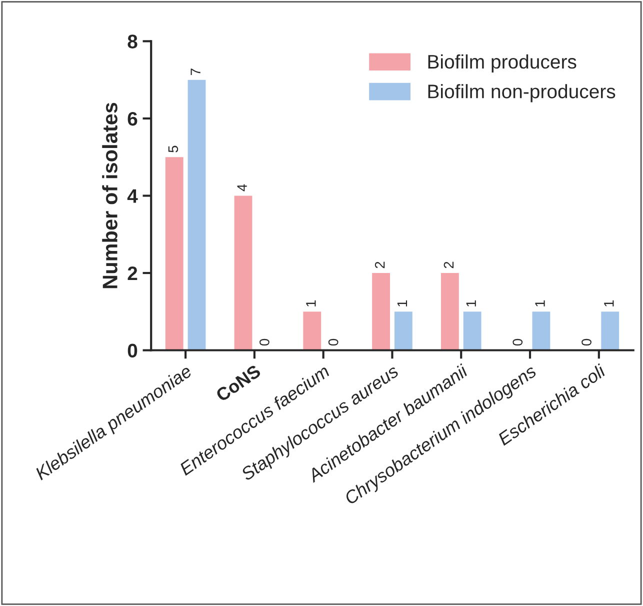 This screenshot has height=606, width=643. What do you see at coordinates (195, 71) in the screenshot?
I see `data-label: 7` at bounding box center [195, 71].